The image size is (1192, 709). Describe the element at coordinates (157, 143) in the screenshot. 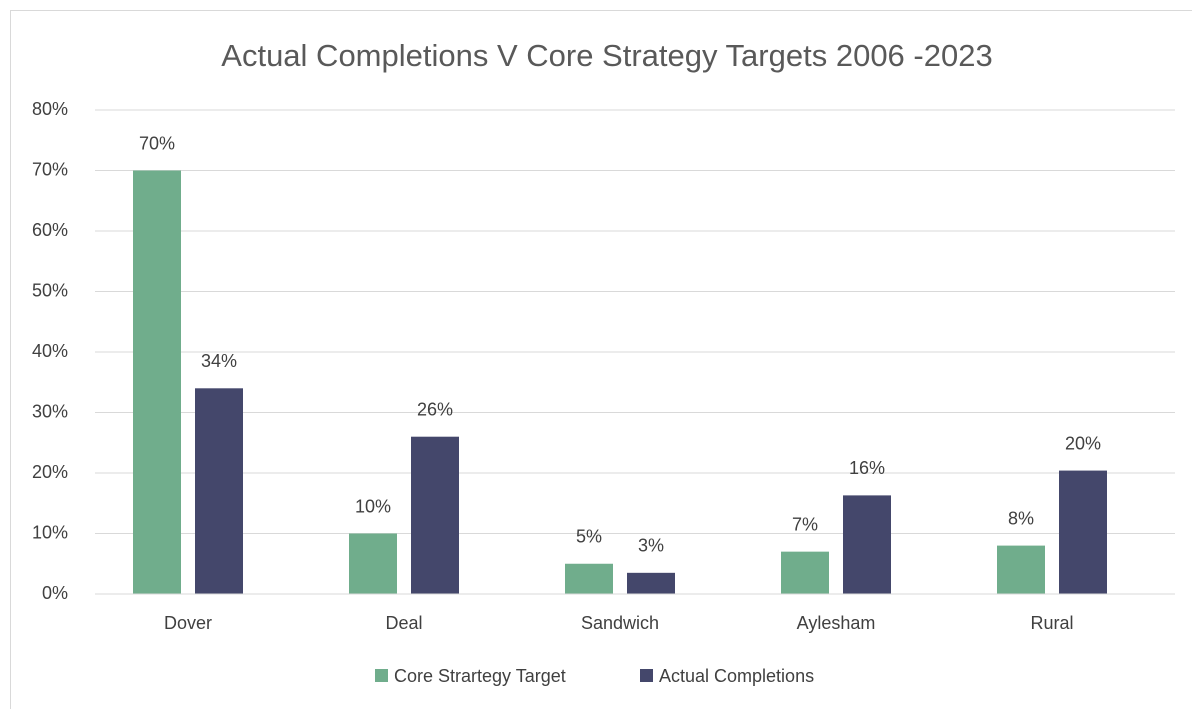

I see `data-label: 70%` at that location.